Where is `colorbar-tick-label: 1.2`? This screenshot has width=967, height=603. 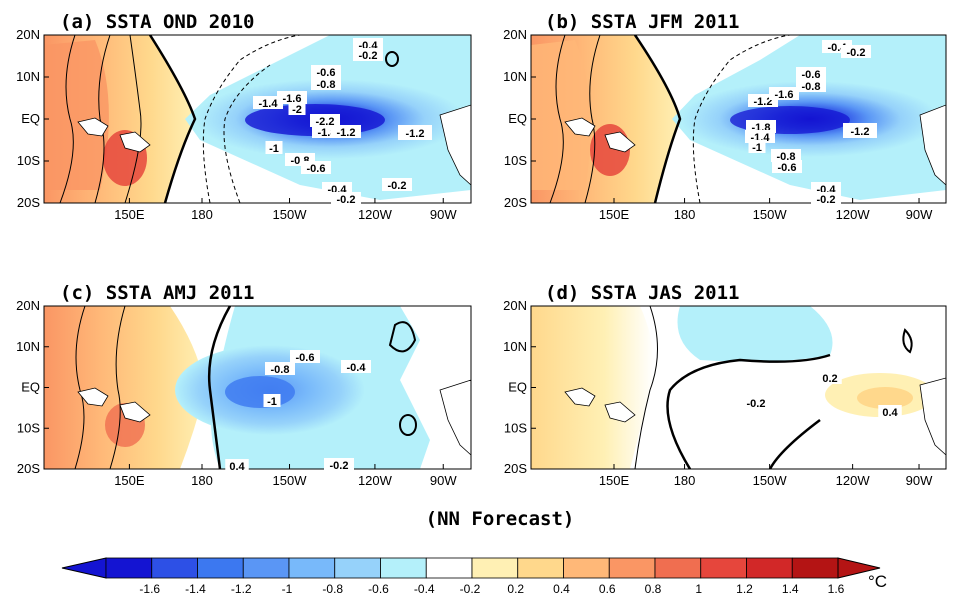 colorbar-tick-label: 1.2 is located at coordinates (744, 589).